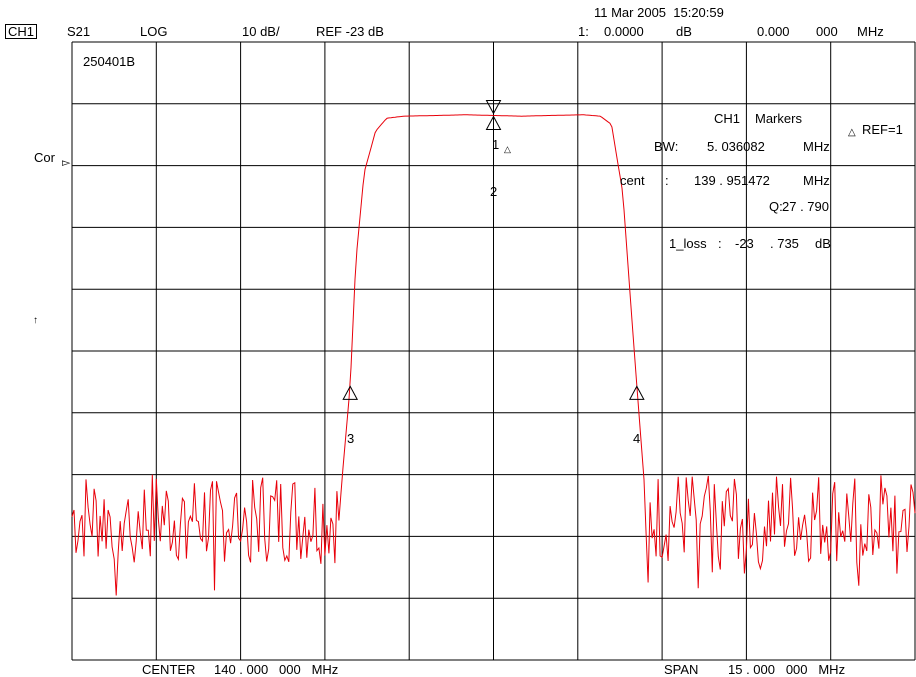 The width and height of the screenshot is (916, 677). What do you see at coordinates (870, 31) in the screenshot?
I see `marker-readout-freq-unit: MHz` at bounding box center [870, 31].